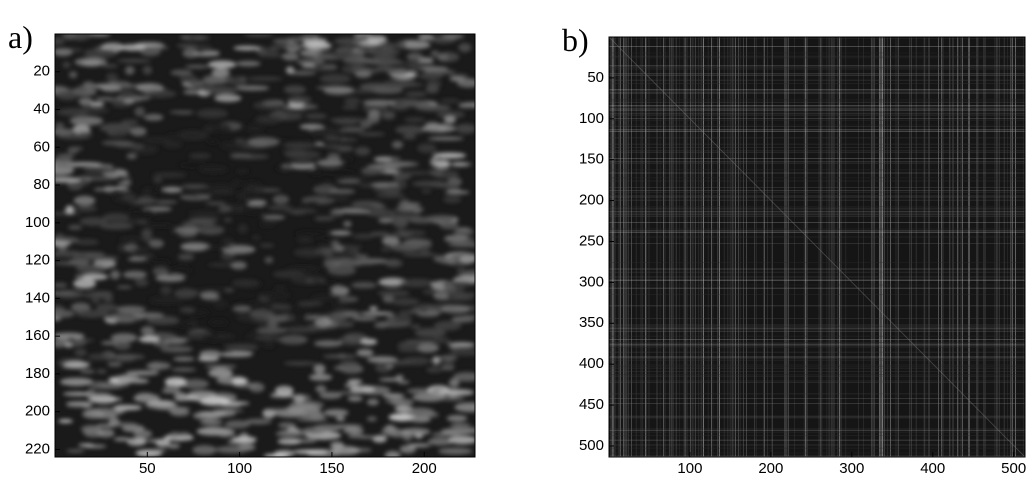 The image size is (1035, 481). Describe the element at coordinates (591, 159) in the screenshot. I see `y-tick-label: 150` at that location.